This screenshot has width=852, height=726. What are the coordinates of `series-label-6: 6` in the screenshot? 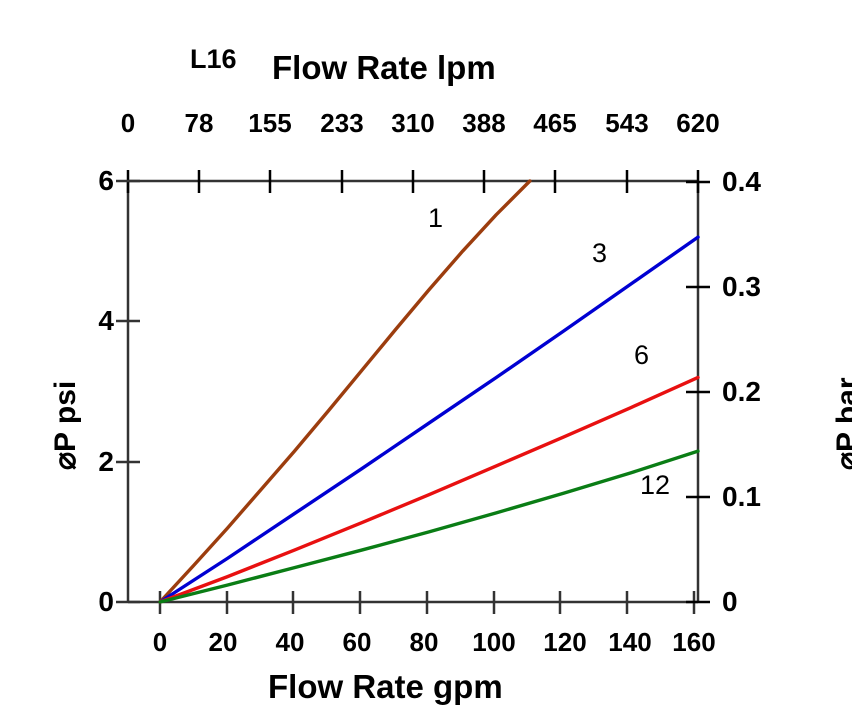 It's located at (642, 355).